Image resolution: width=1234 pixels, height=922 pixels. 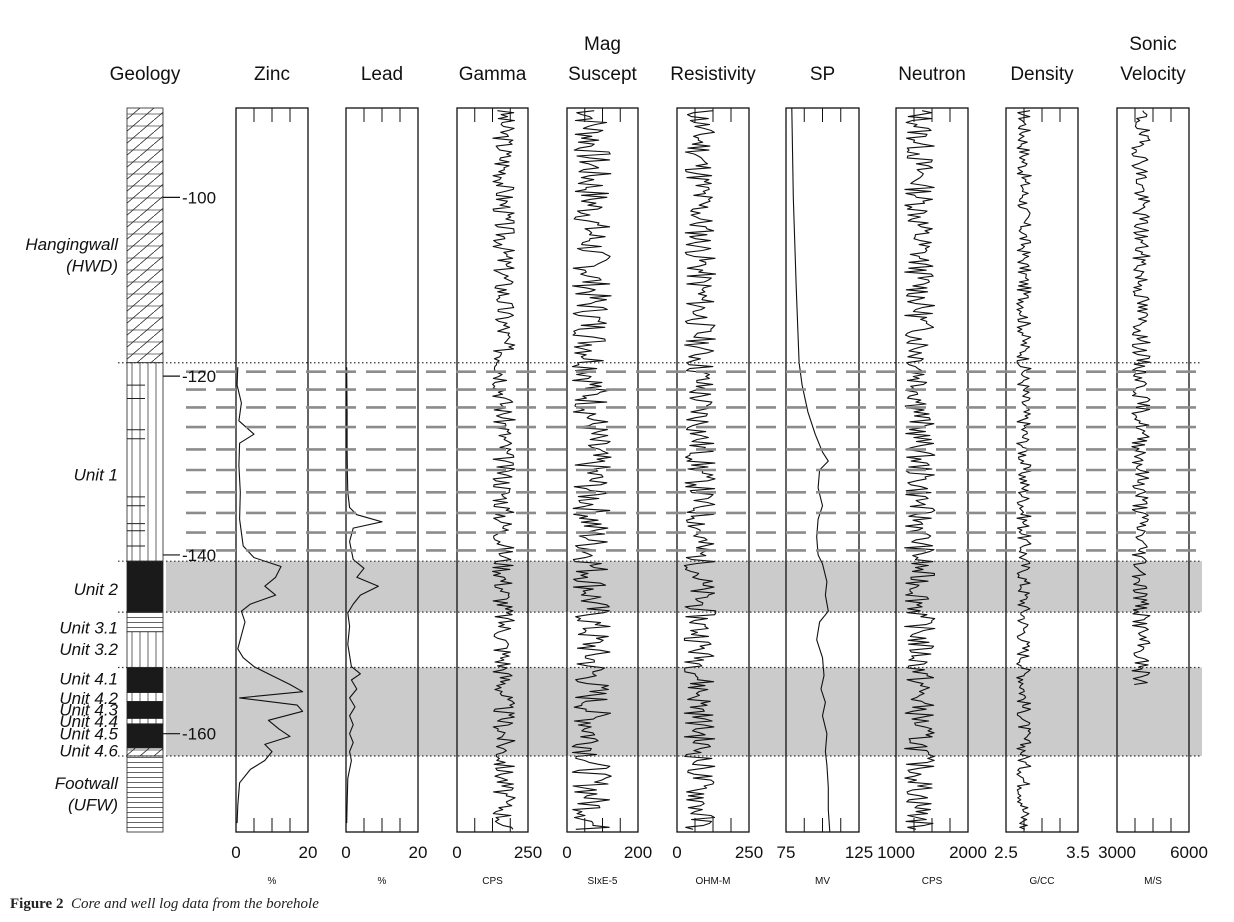 What do you see at coordinates (749, 852) in the screenshot?
I see `resistivity-axis-max-label: 250` at bounding box center [749, 852].